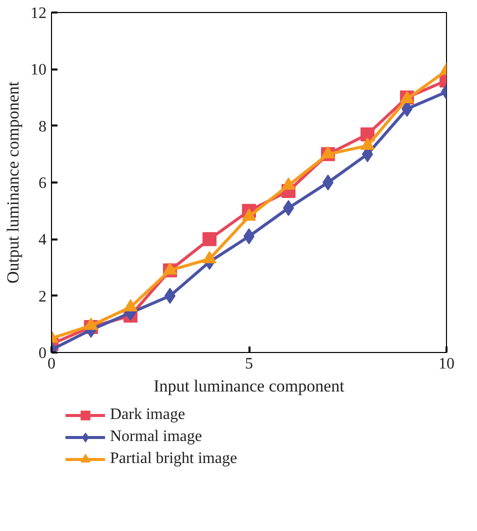  I want to click on x-tick-label: 10, so click(446, 364).